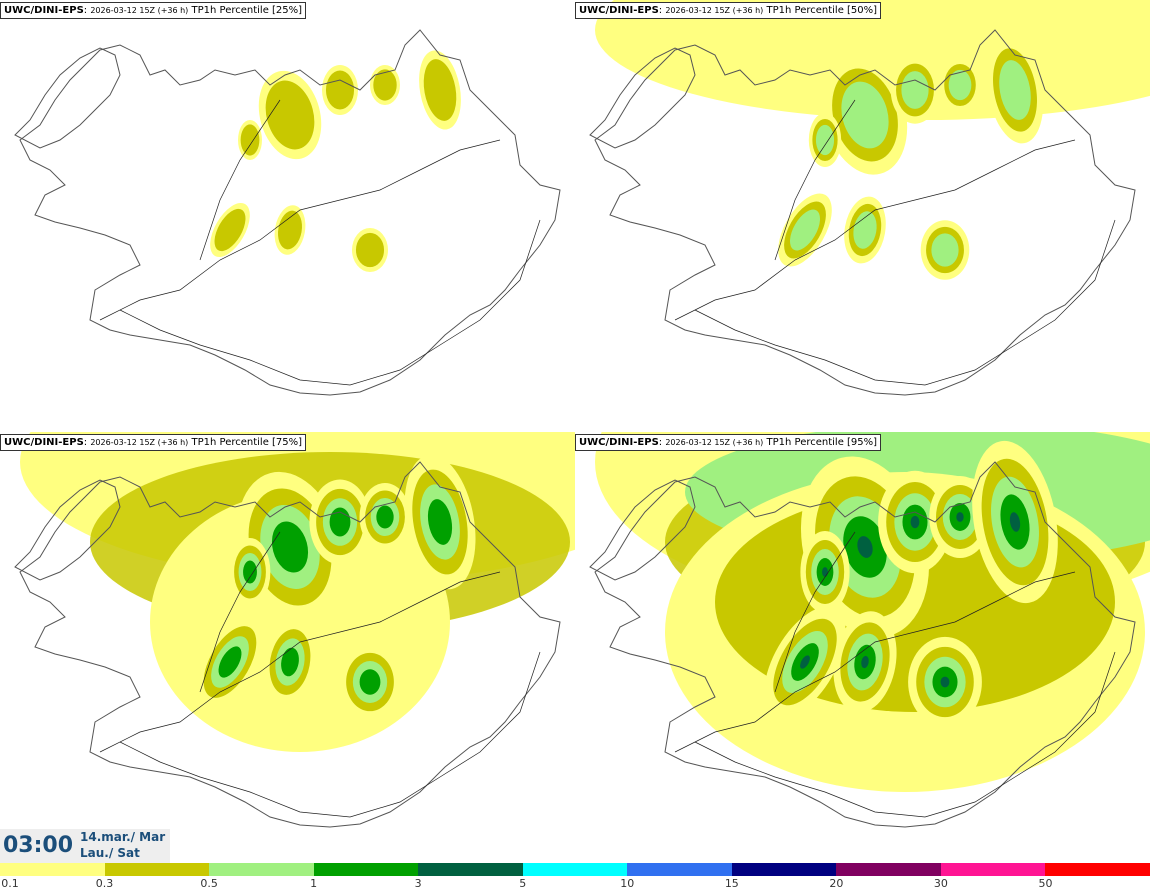 The height and width of the screenshot is (891, 1150). What do you see at coordinates (822, 10) in the screenshot?
I see `field-name: TP1h Percentile [50%]` at bounding box center [822, 10].